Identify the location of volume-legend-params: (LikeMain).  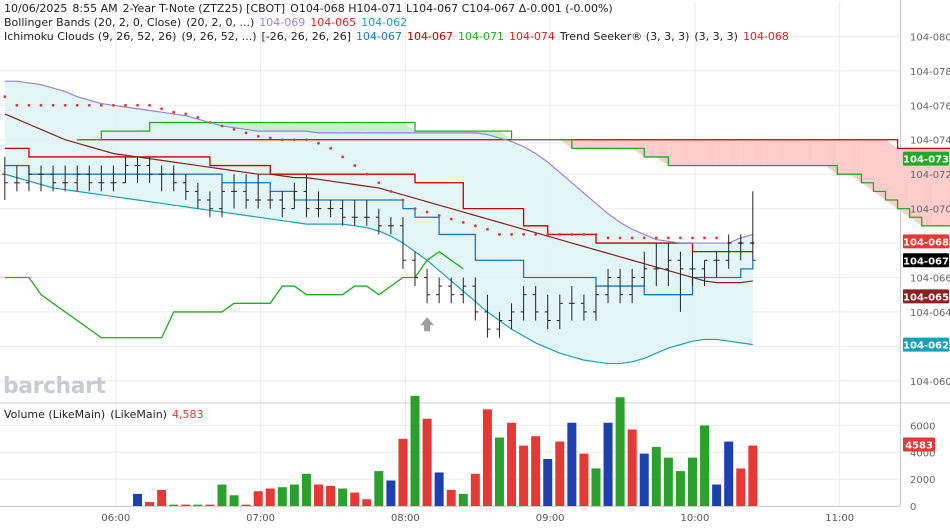
(138, 414).